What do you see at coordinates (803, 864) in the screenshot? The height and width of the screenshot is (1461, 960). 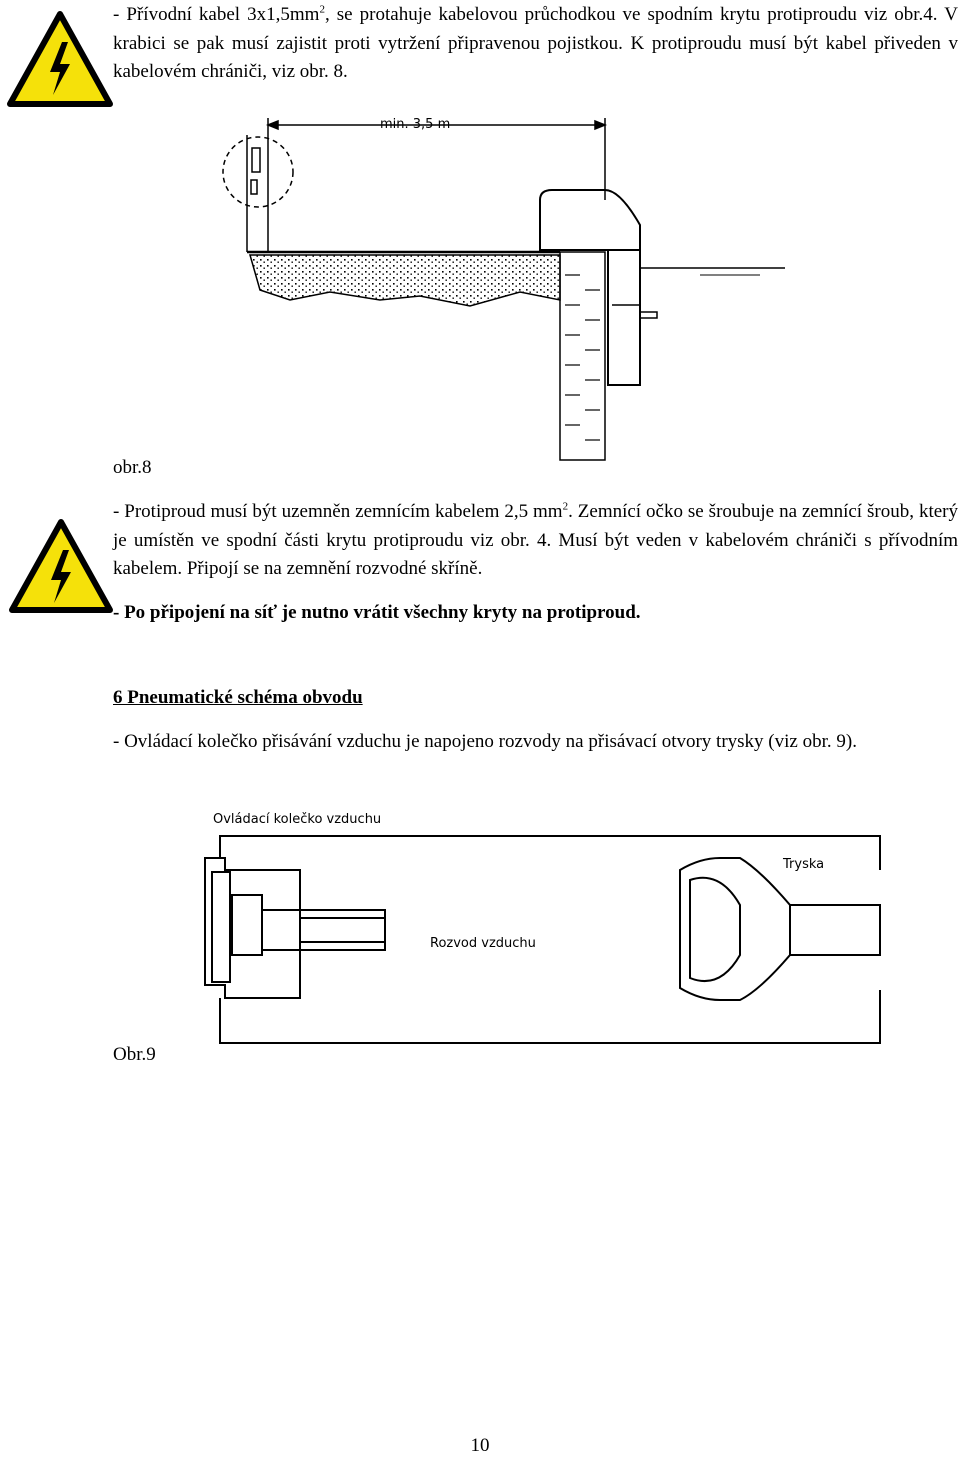 I see `figure-label: Tryska` at bounding box center [803, 864].